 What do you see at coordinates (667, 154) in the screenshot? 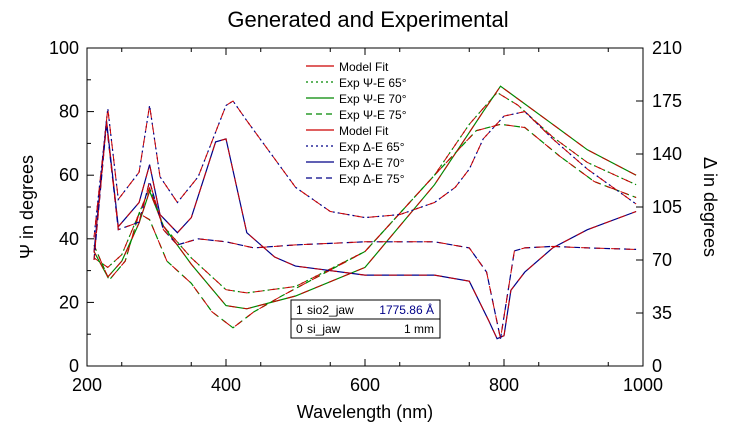
I see `right-tick-label: 140` at bounding box center [667, 154].